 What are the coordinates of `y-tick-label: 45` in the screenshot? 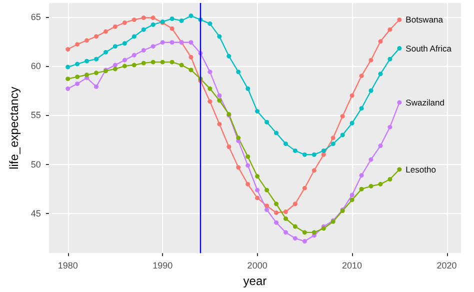 It's located at (35, 213).